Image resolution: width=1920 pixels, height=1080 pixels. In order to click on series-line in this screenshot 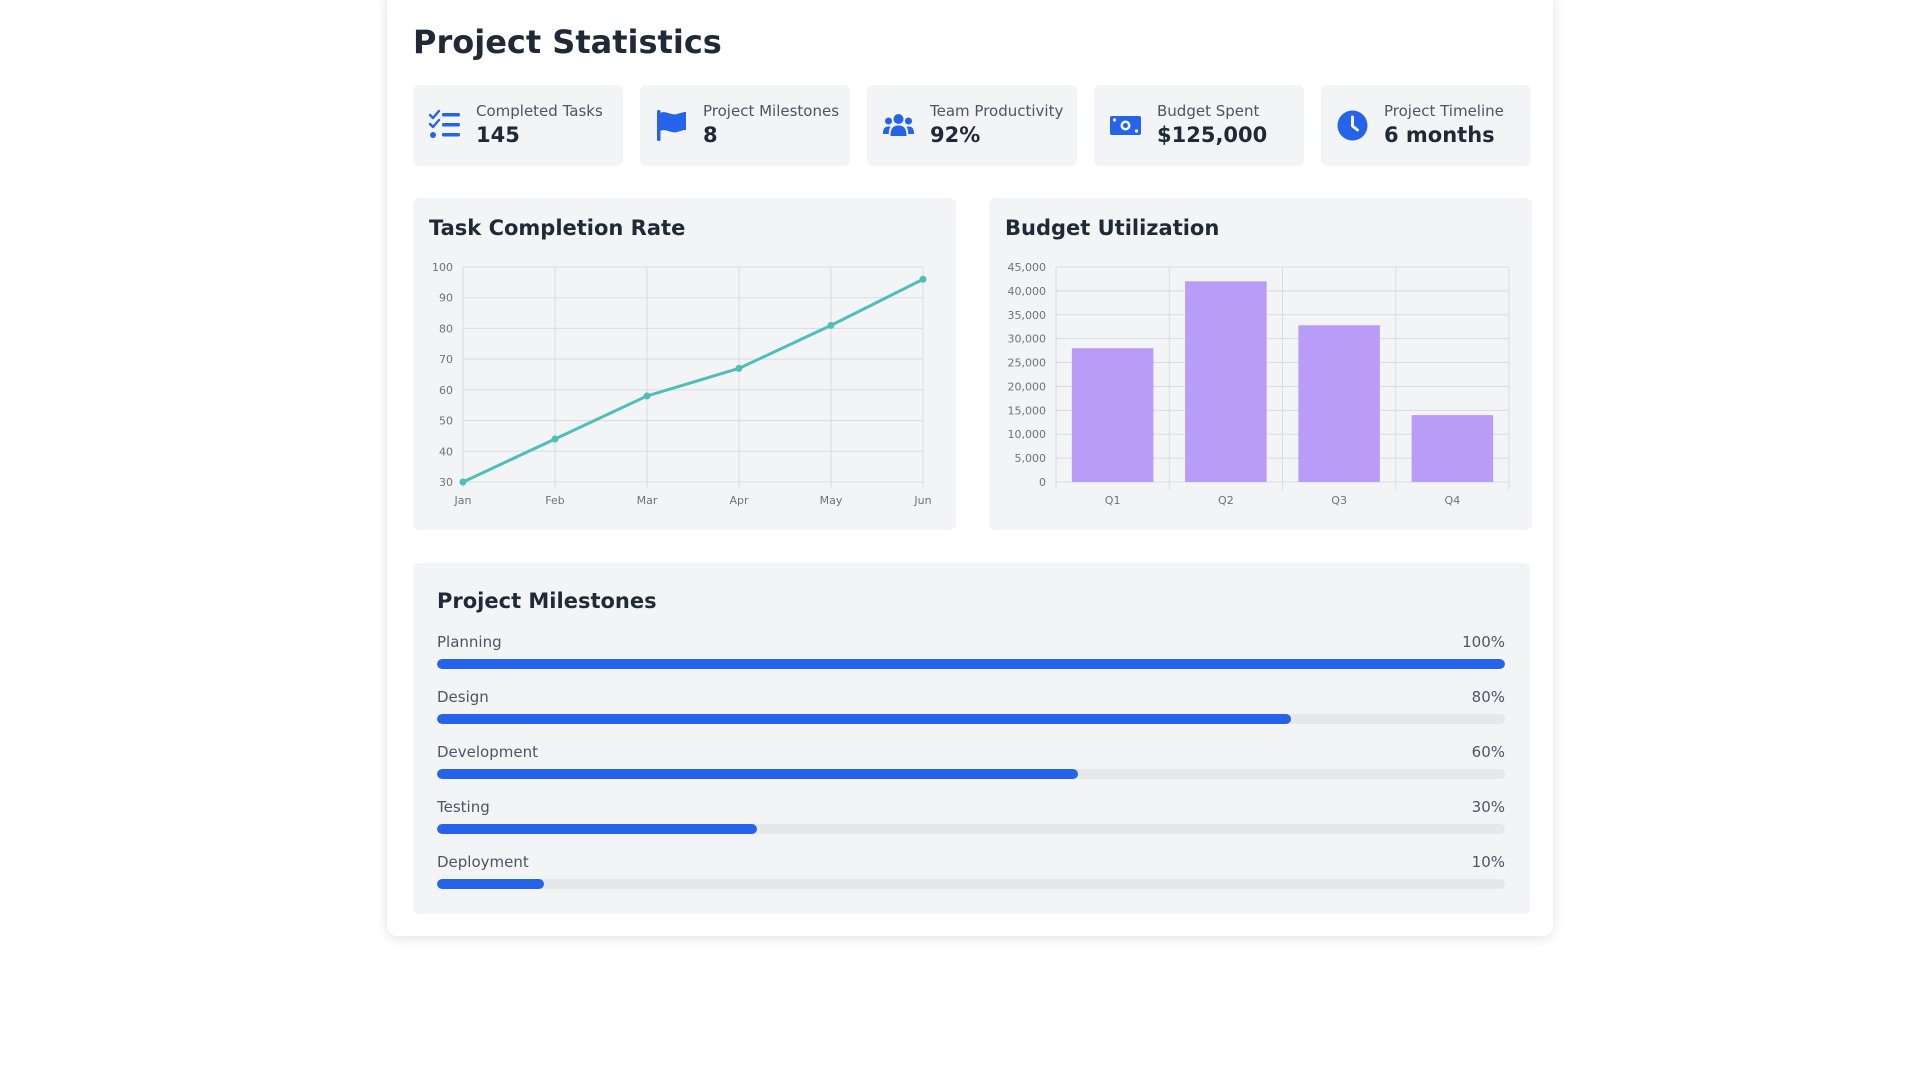, I will do `click(693, 380)`.